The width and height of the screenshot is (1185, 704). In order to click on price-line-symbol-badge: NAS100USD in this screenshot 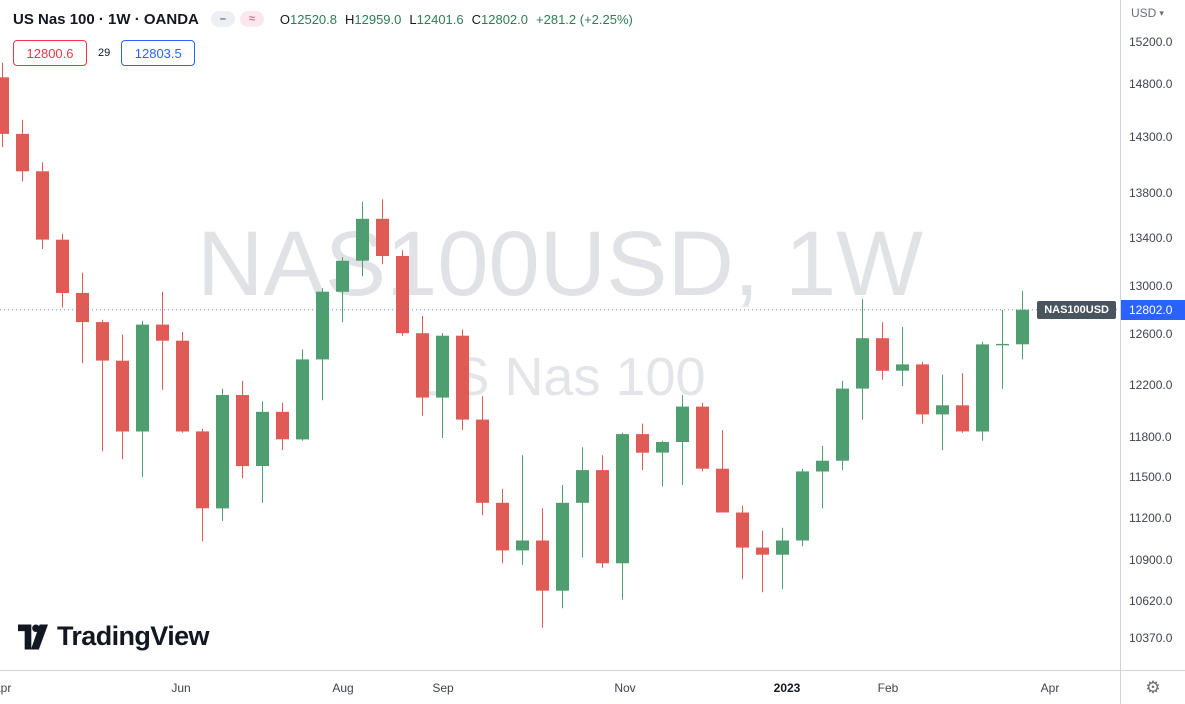, I will do `click(1076, 310)`.